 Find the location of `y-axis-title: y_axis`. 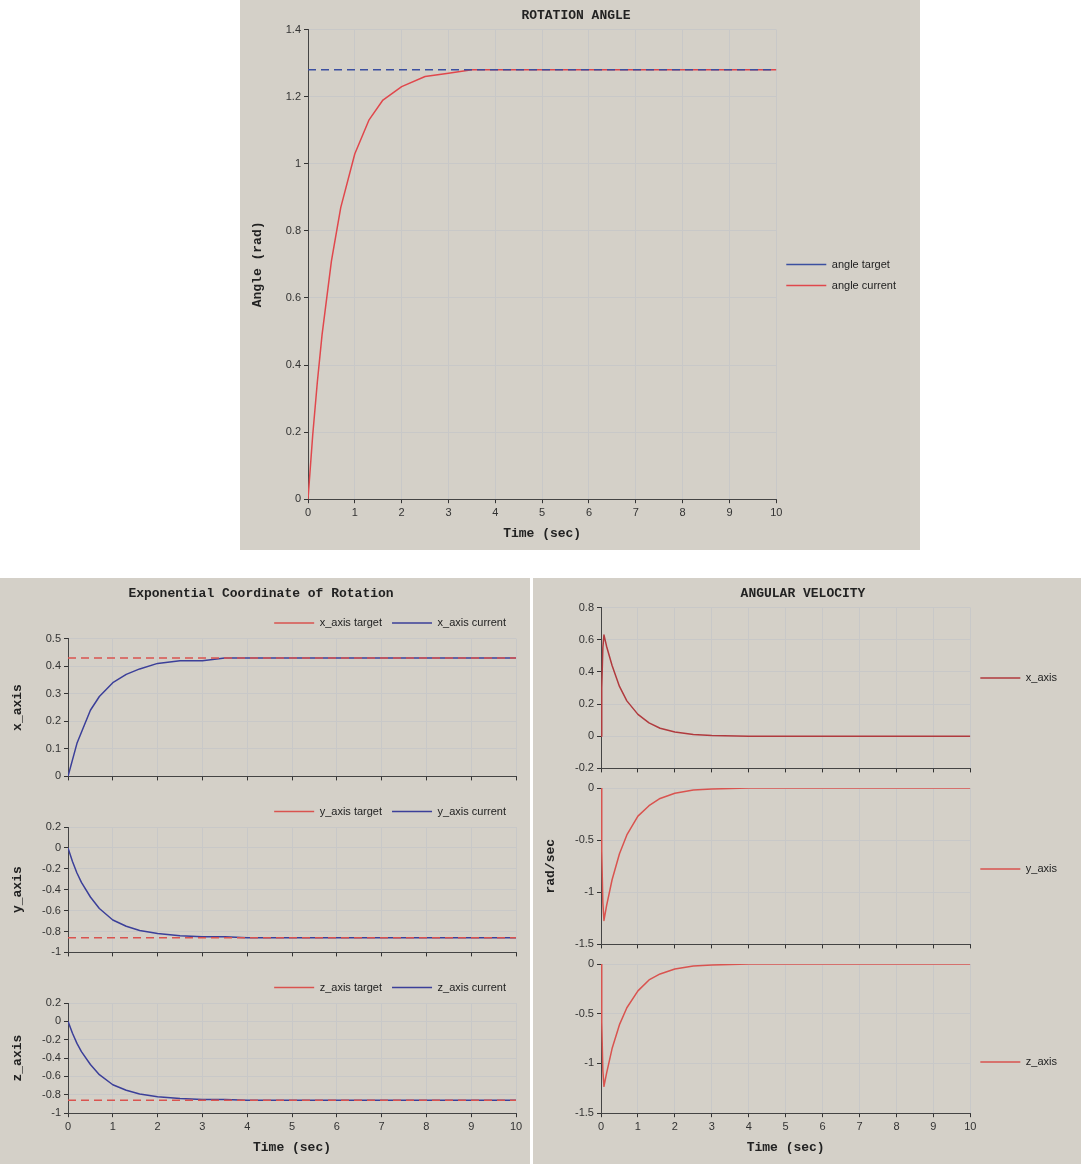

y-axis-title: y_axis is located at coordinates (18, 890).